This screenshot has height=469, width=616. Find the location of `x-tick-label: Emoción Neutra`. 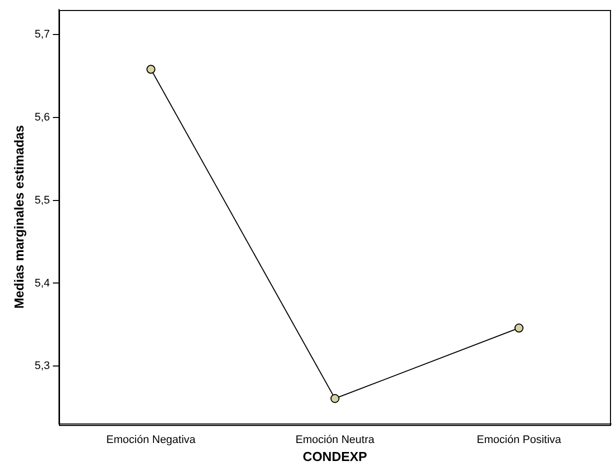

x-tick-label: Emoción Neutra is located at coordinates (336, 440).